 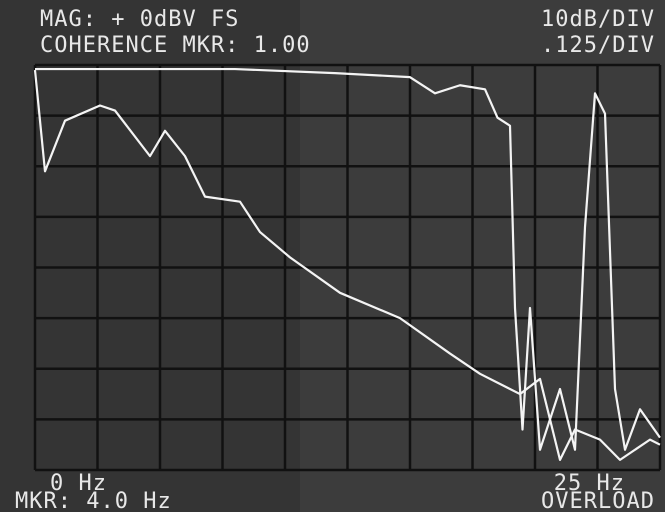 What do you see at coordinates (93, 500) in the screenshot?
I see `marker-text: MKR: 4.0 Hz` at bounding box center [93, 500].